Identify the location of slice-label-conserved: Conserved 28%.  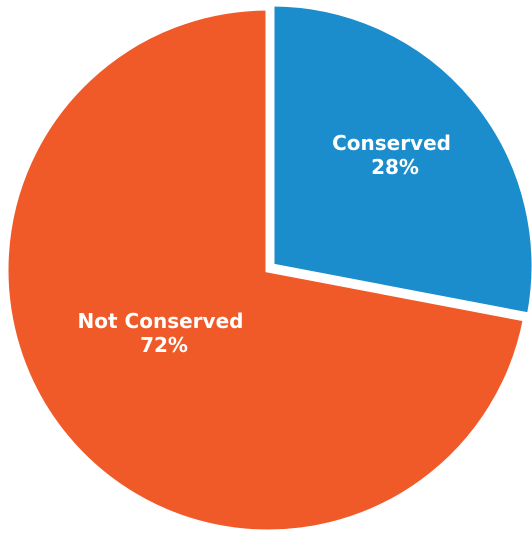
(395, 155).